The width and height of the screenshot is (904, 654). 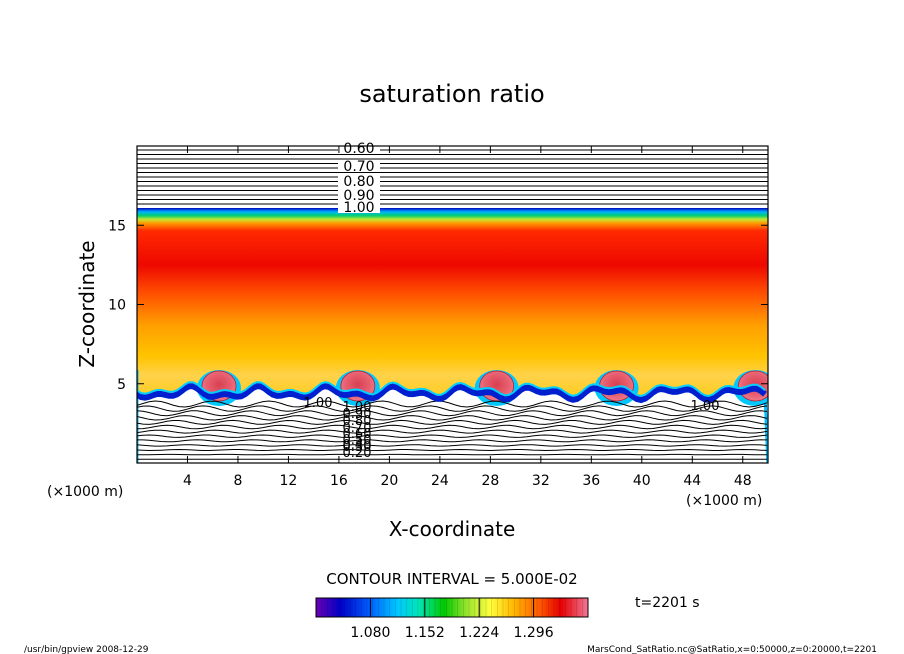 What do you see at coordinates (425, 633) in the screenshot?
I see `colorbar-tick-label: 1.152` at bounding box center [425, 633].